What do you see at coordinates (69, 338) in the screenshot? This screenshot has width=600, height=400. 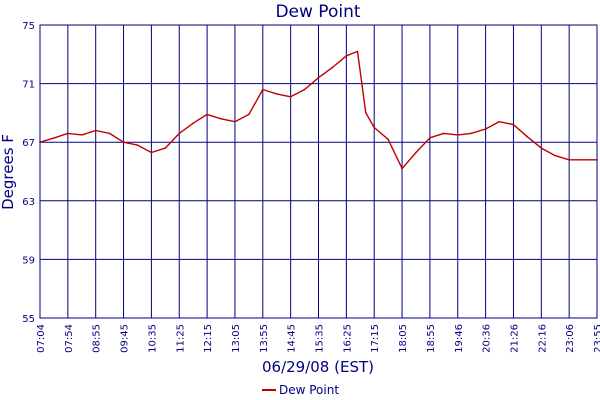 I see `x-tick-label: 07:54` at bounding box center [69, 338].